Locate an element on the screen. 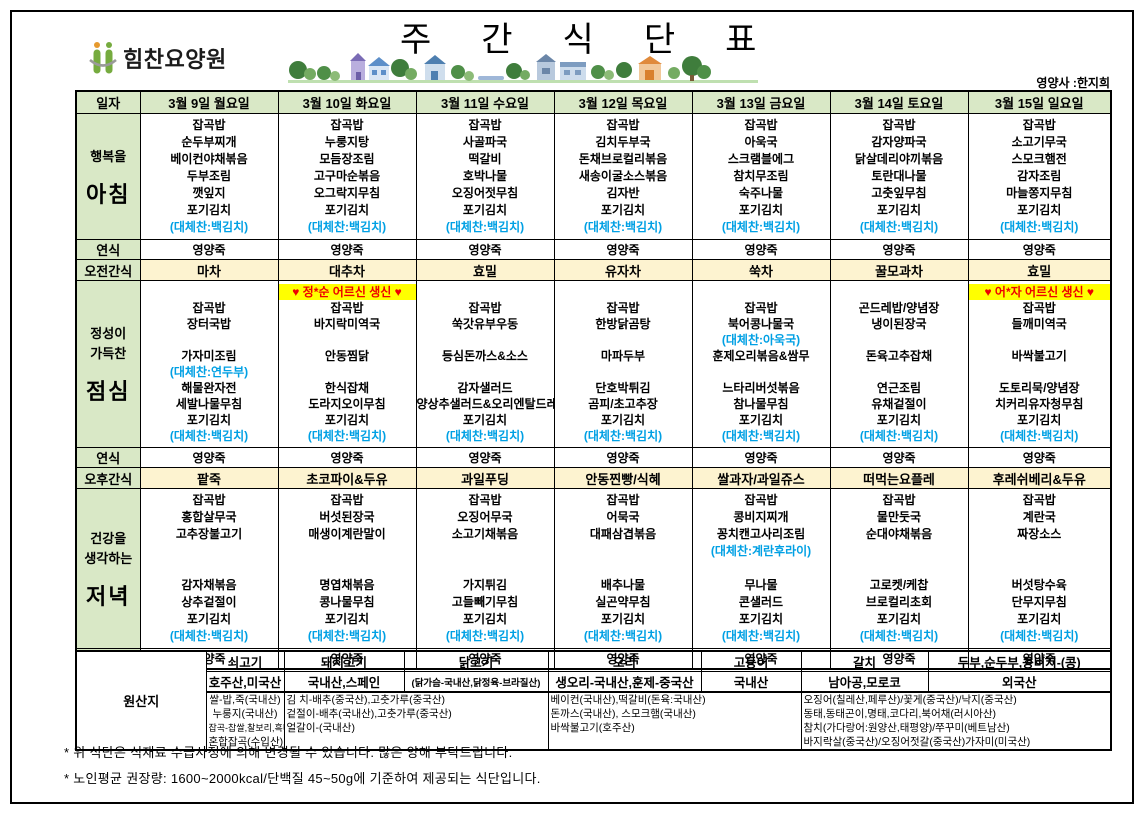 Image resolution: width=1144 pixels, height=814 pixels. menu-item: 실곤약무침 is located at coordinates (623, 602).